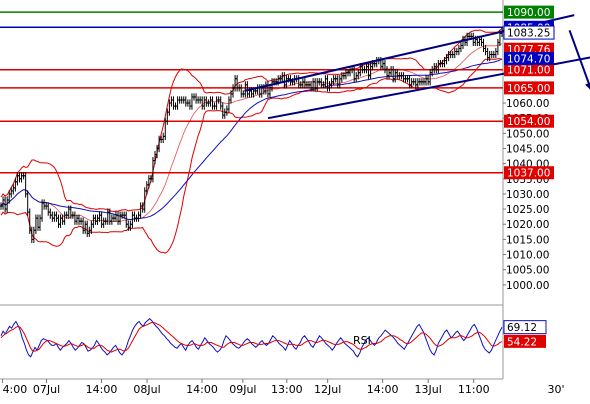  I want to click on forecast-arrow-head, so click(587, 86).